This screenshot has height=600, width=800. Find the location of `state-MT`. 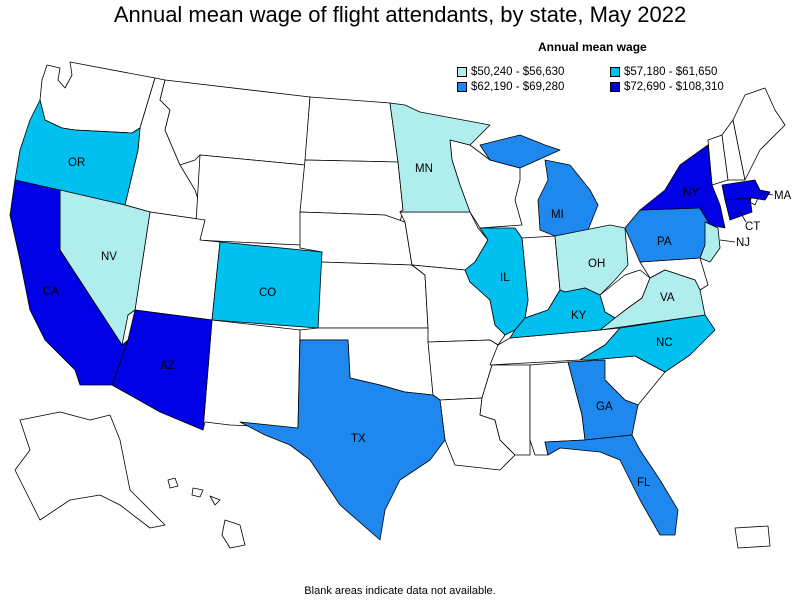

state-MT is located at coordinates (235, 122).